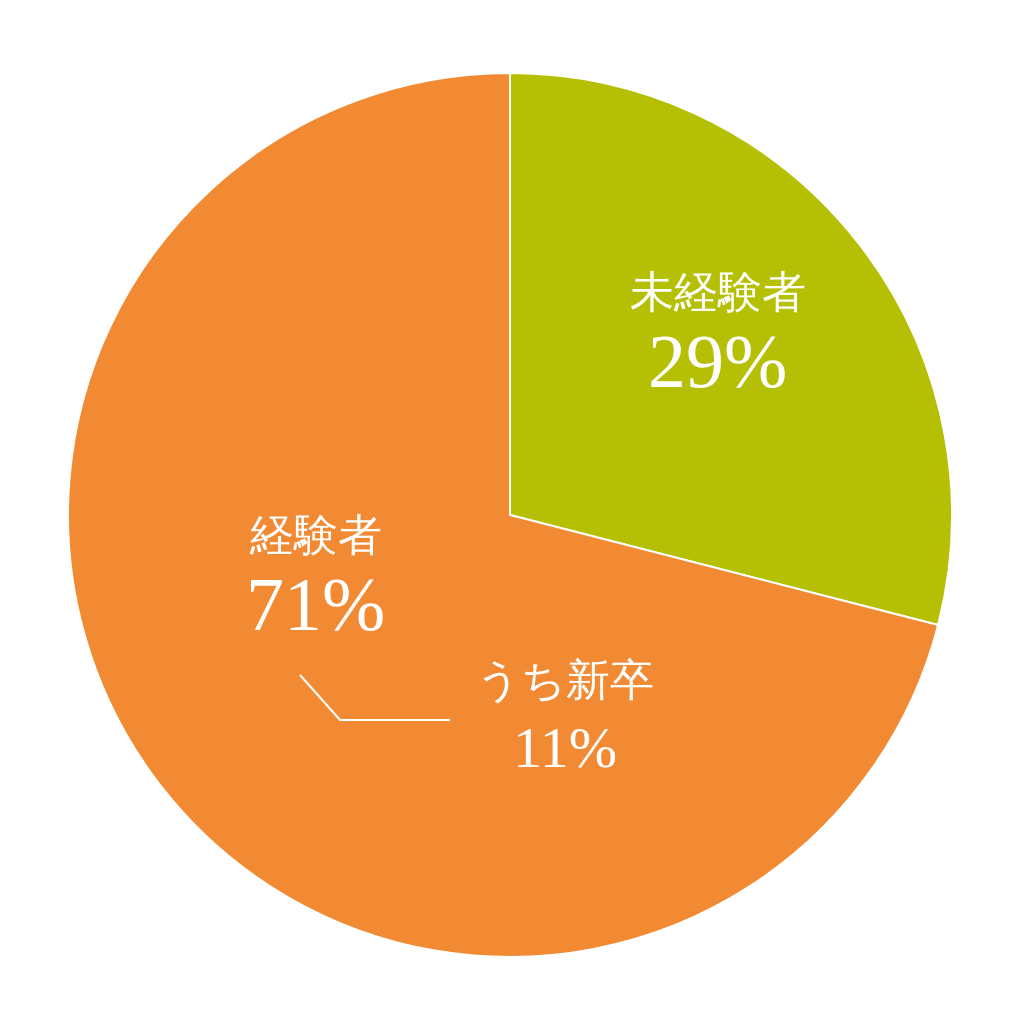 This screenshot has height=1024, width=1024. What do you see at coordinates (718, 361) in the screenshot?
I see `data-label: 29%` at bounding box center [718, 361].